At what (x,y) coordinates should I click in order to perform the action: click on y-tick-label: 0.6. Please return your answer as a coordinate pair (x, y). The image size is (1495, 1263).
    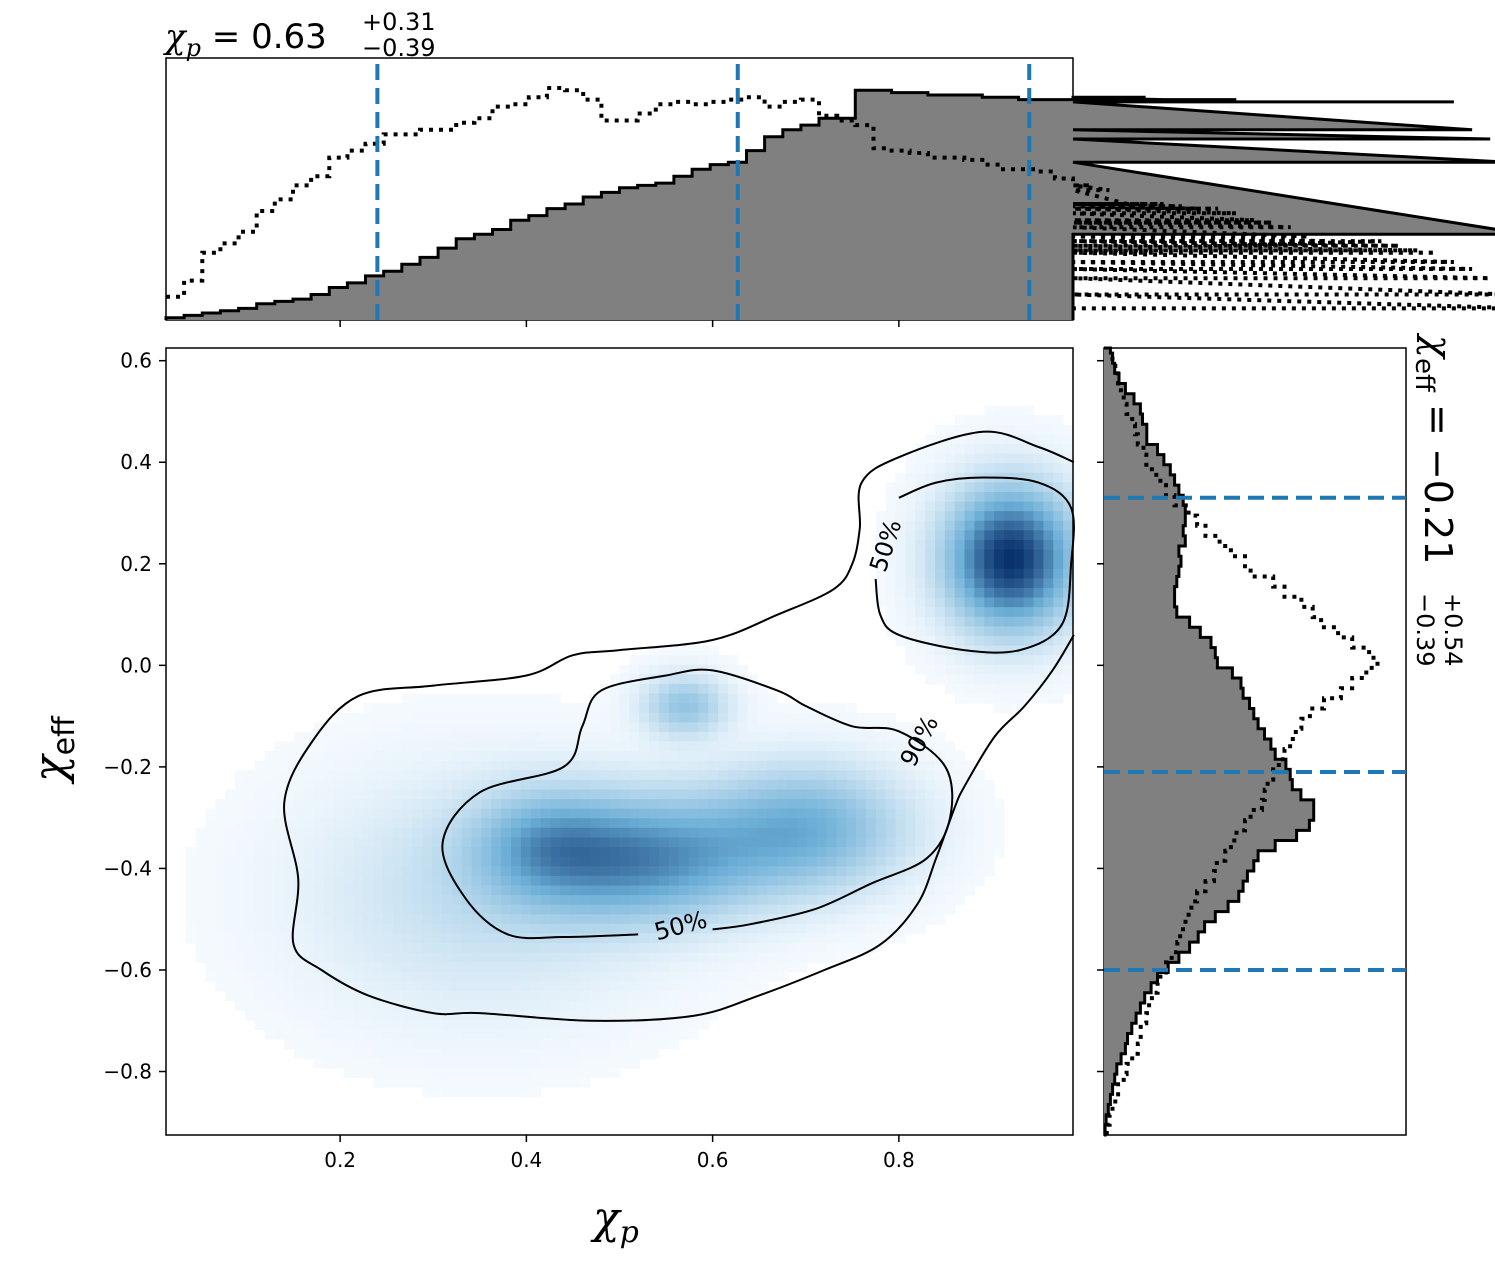
    Looking at the image, I should click on (136, 361).